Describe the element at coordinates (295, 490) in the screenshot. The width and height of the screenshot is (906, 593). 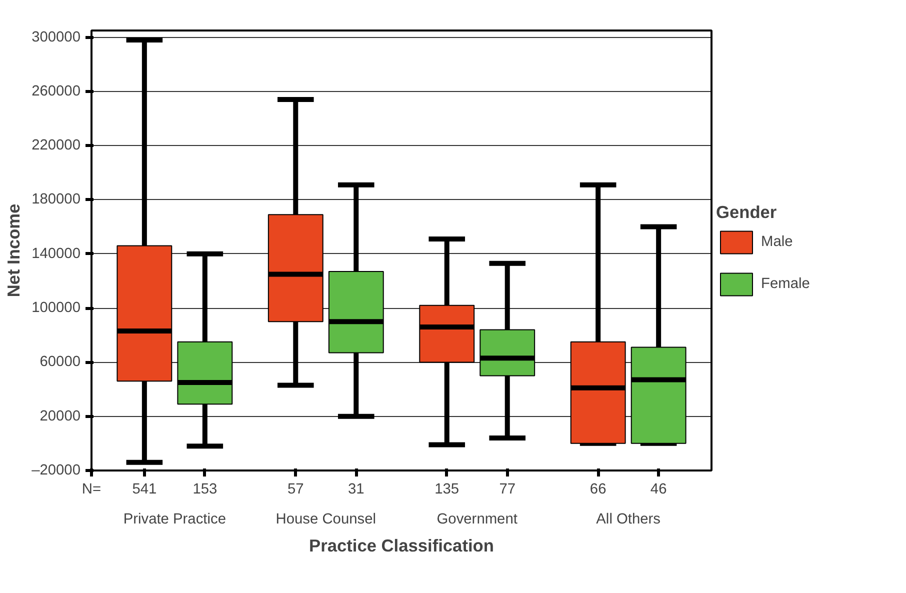
I see `text: 57` at that location.